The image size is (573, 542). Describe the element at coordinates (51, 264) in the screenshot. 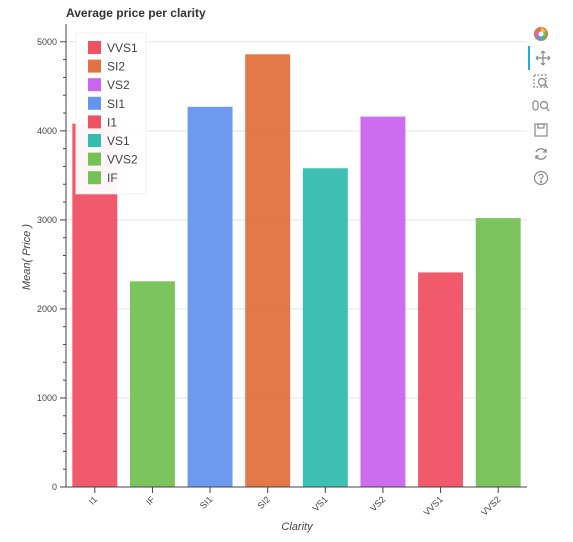

I see `y-axis-ticks: 0 1000 2000 3000 4000 5000` at that location.